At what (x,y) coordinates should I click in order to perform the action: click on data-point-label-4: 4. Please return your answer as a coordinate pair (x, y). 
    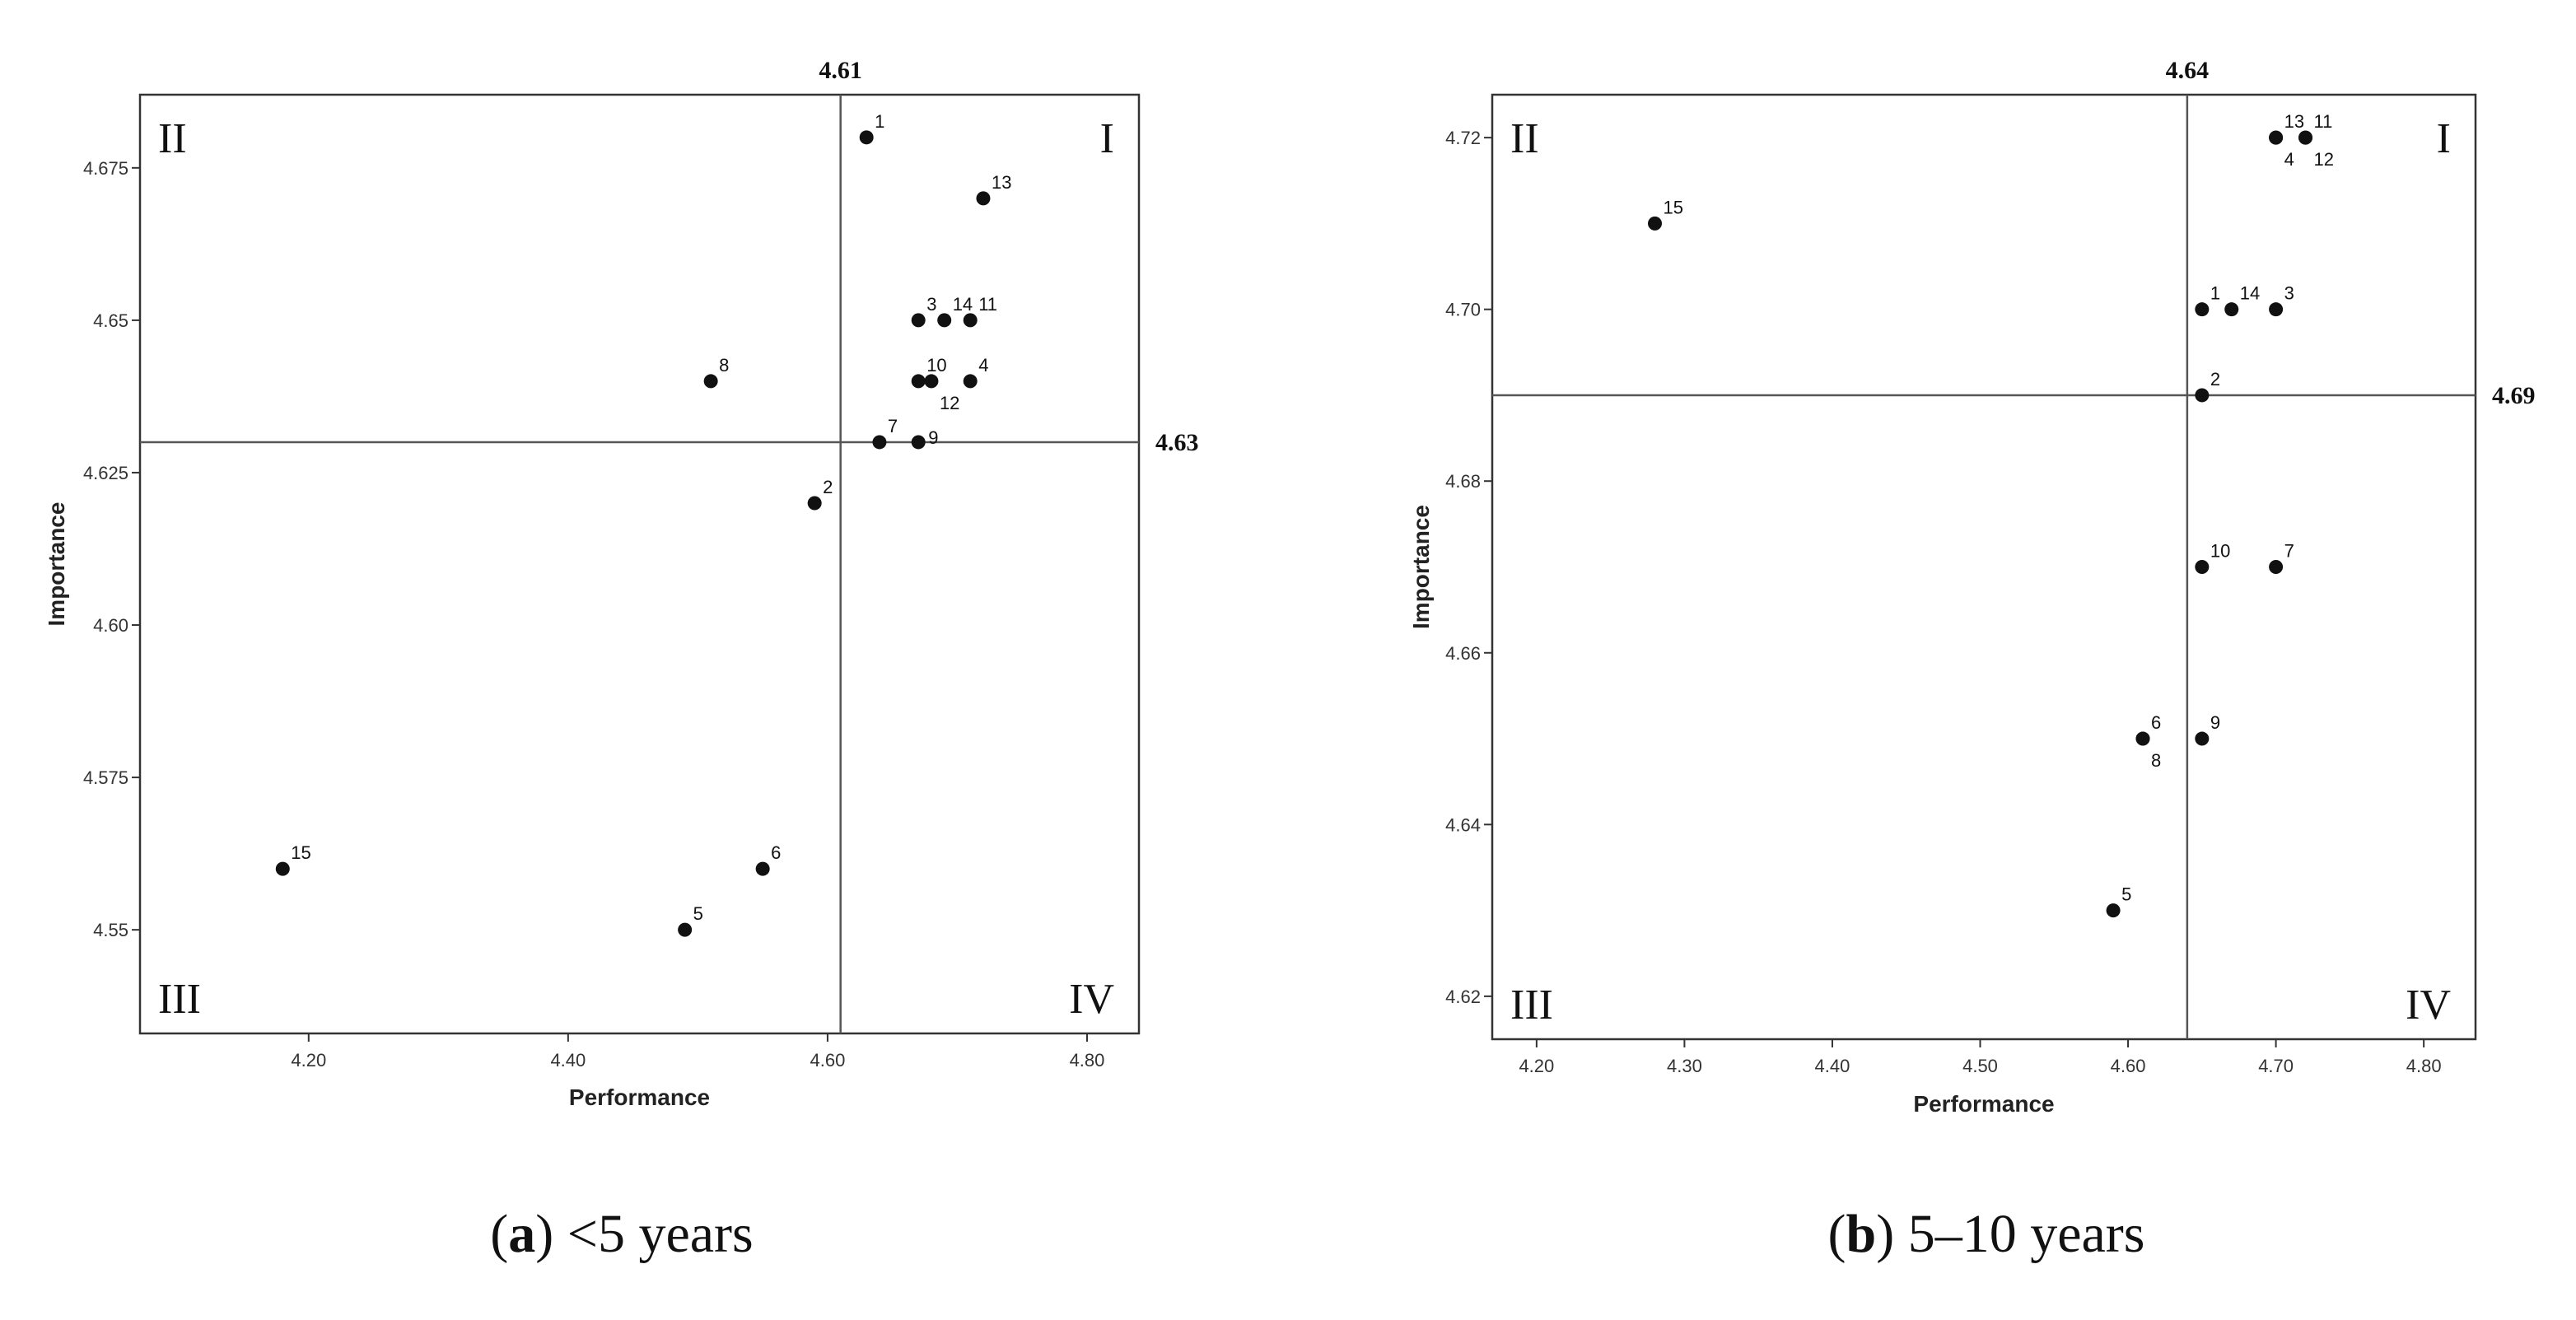
    Looking at the image, I should click on (983, 365).